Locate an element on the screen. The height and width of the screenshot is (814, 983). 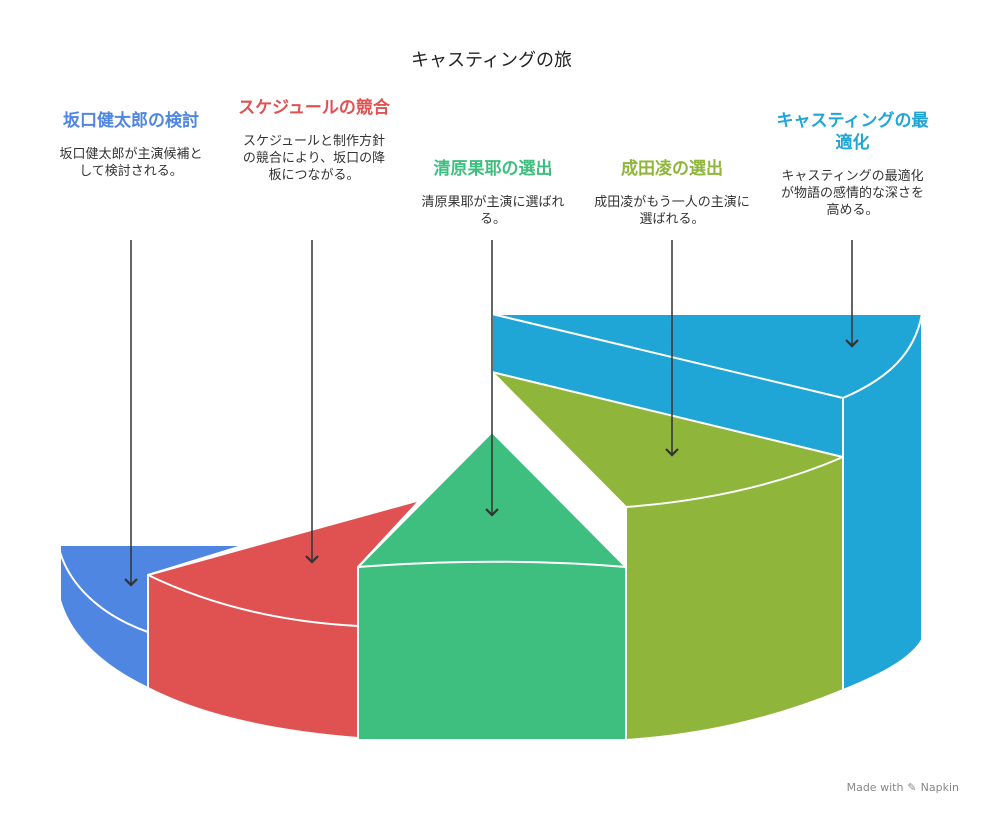
footer: Made with ✎ Napkin is located at coordinates (903, 787).